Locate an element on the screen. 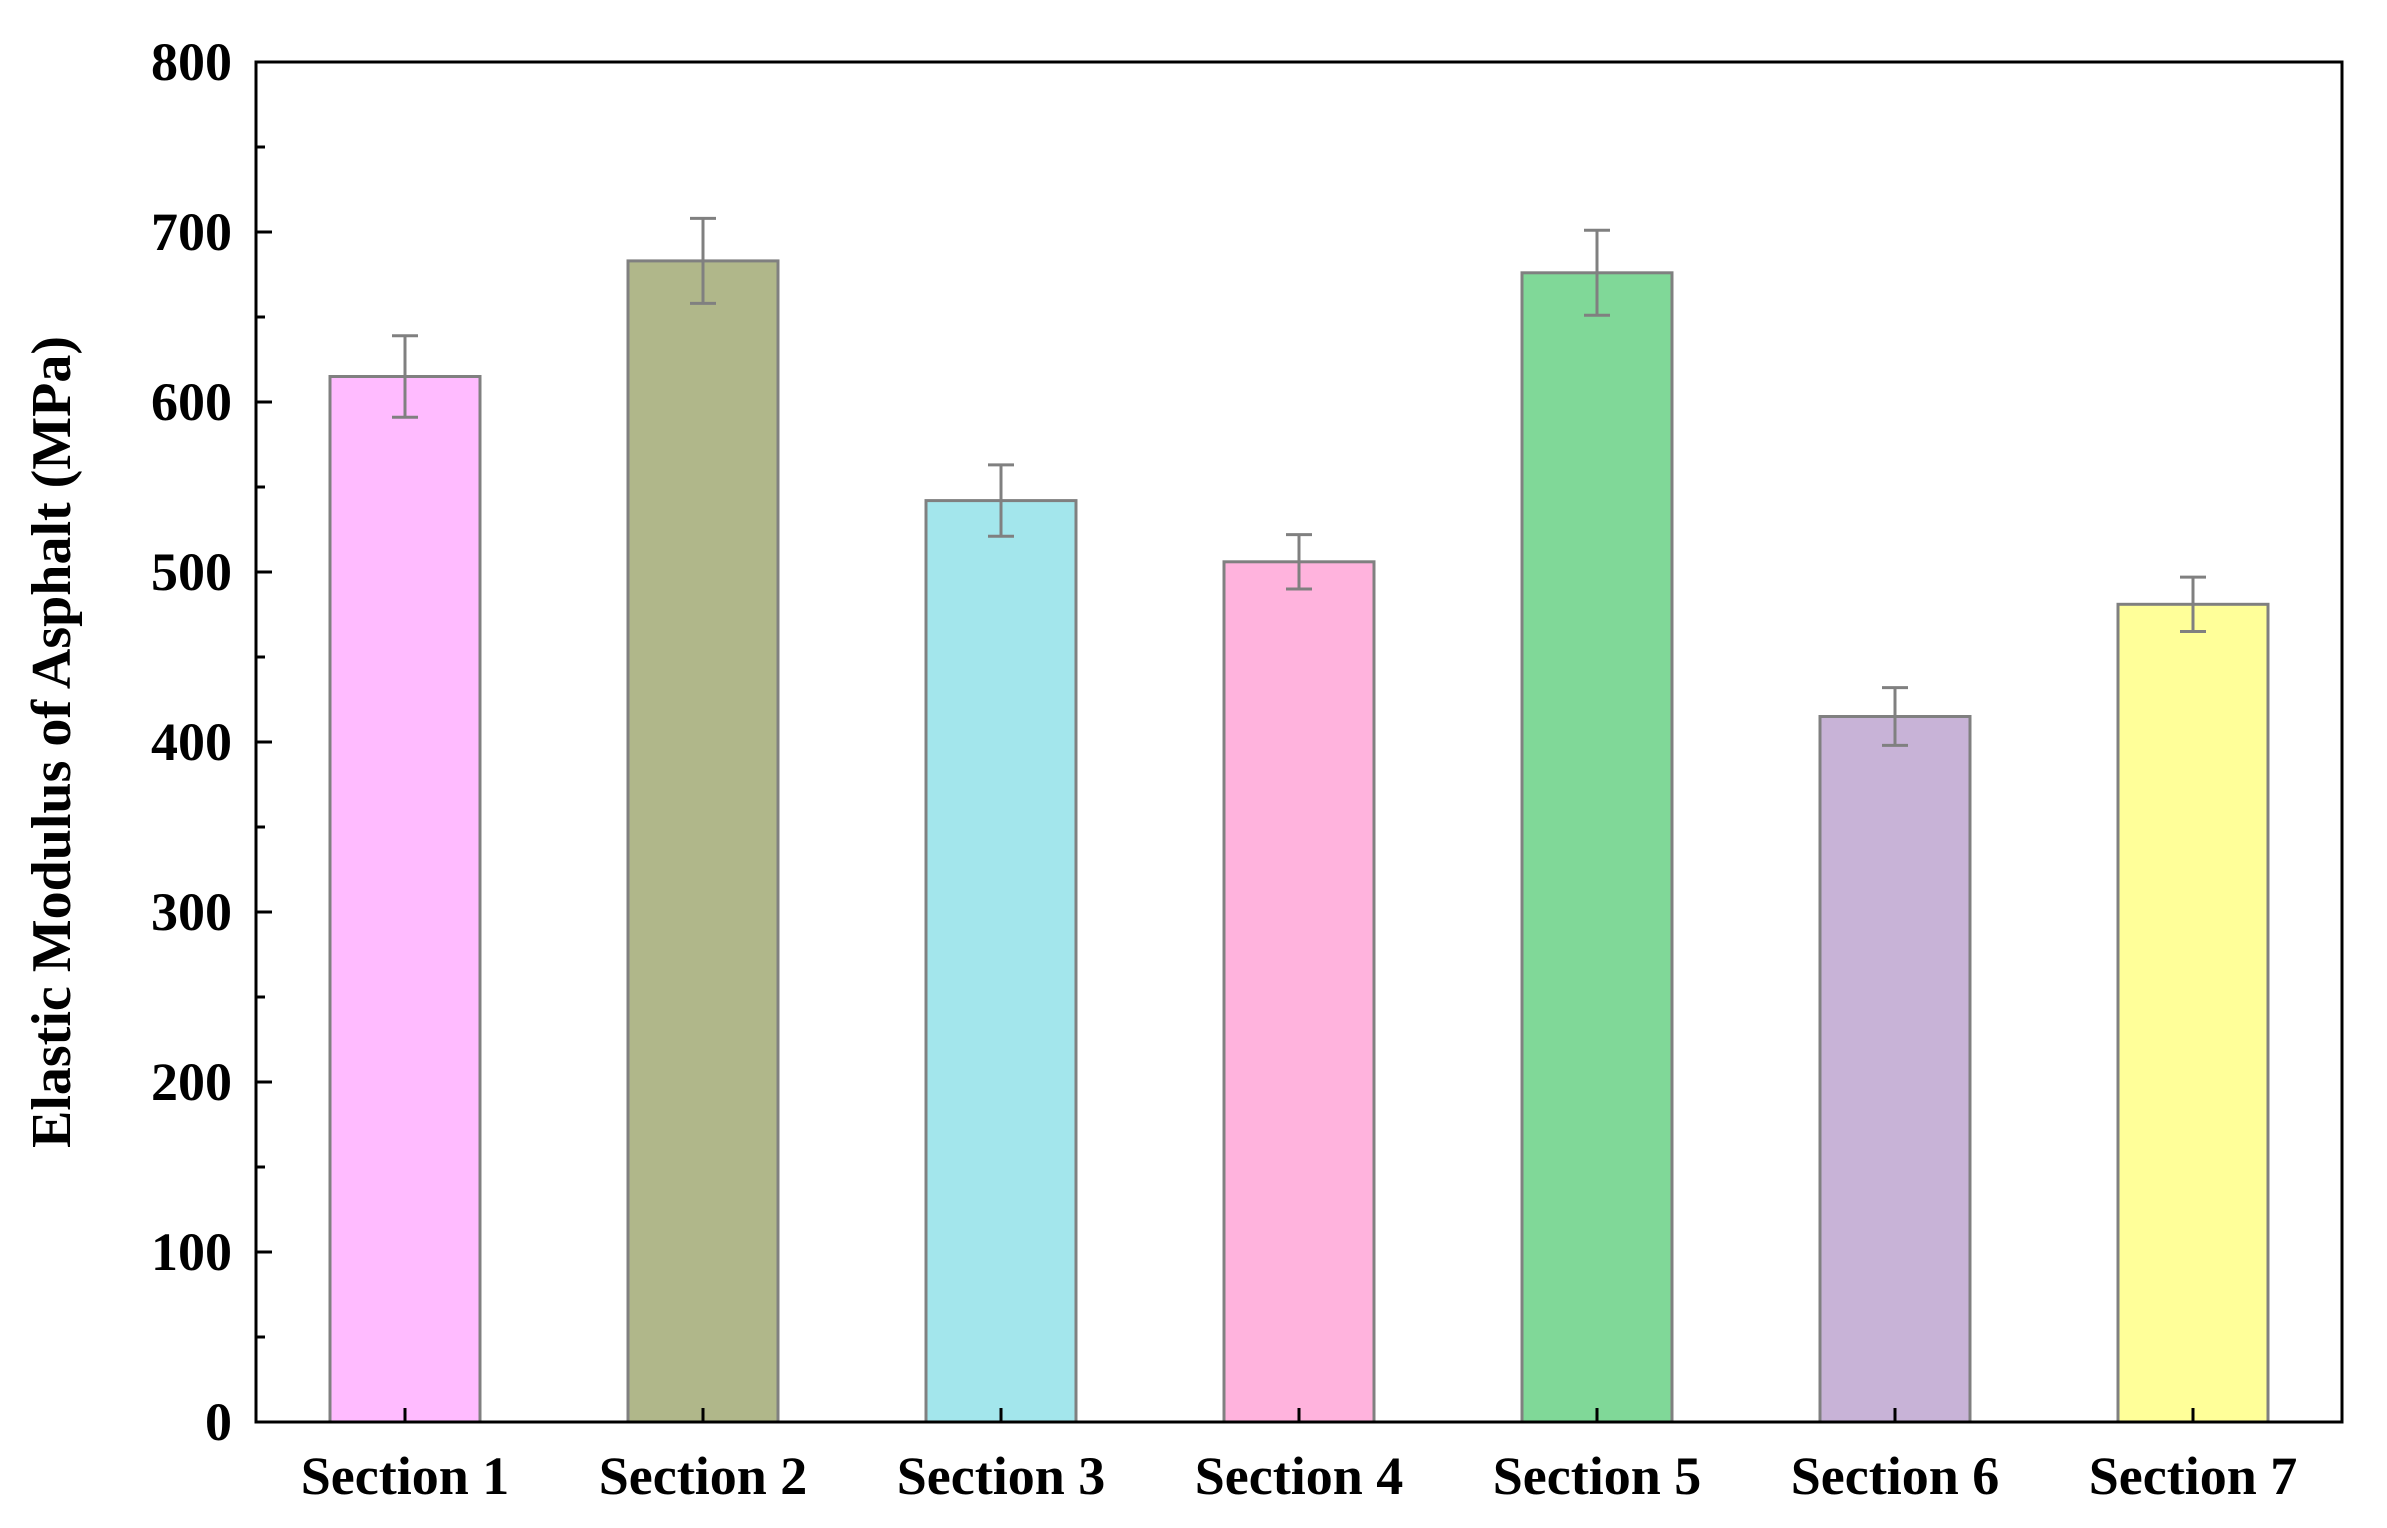 The image size is (2387, 1528). y-tick-label: 400 is located at coordinates (191, 742).